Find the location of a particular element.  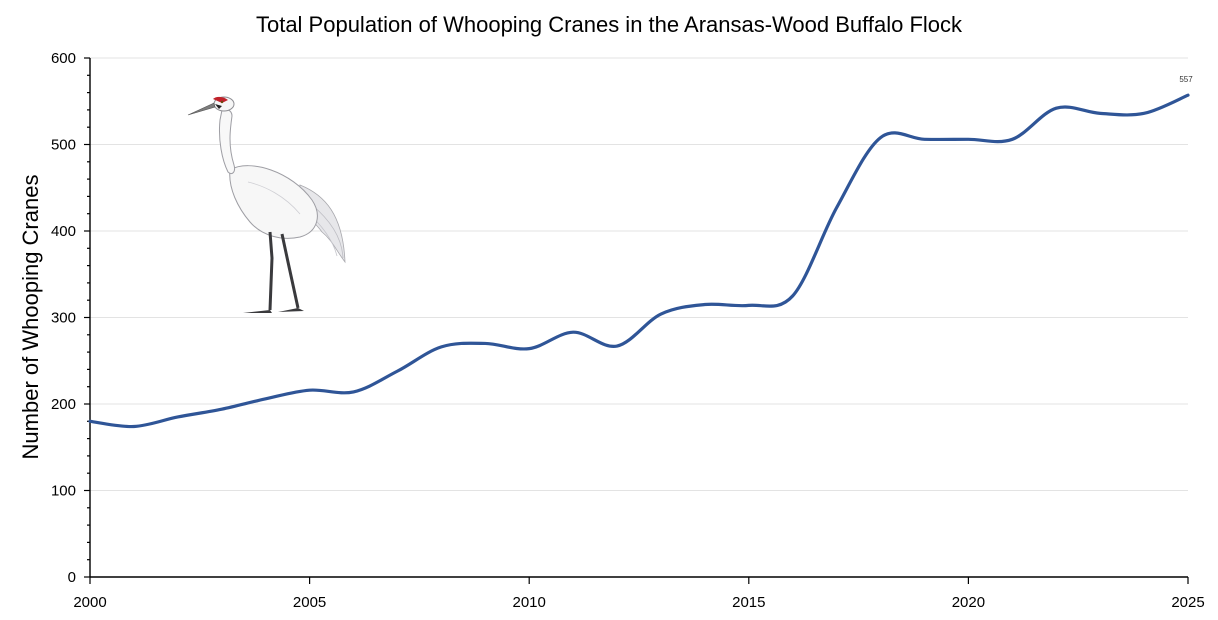

data-labels: 557 is located at coordinates (1186, 79).